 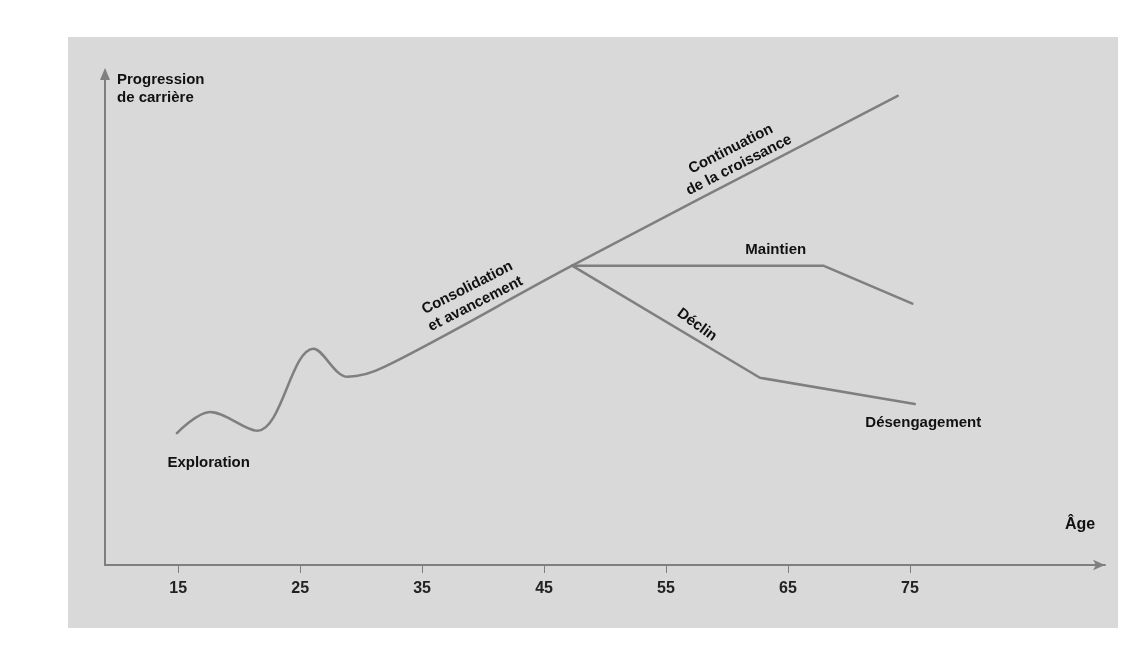 I want to click on x-tick-label: 55, so click(x=666, y=587).